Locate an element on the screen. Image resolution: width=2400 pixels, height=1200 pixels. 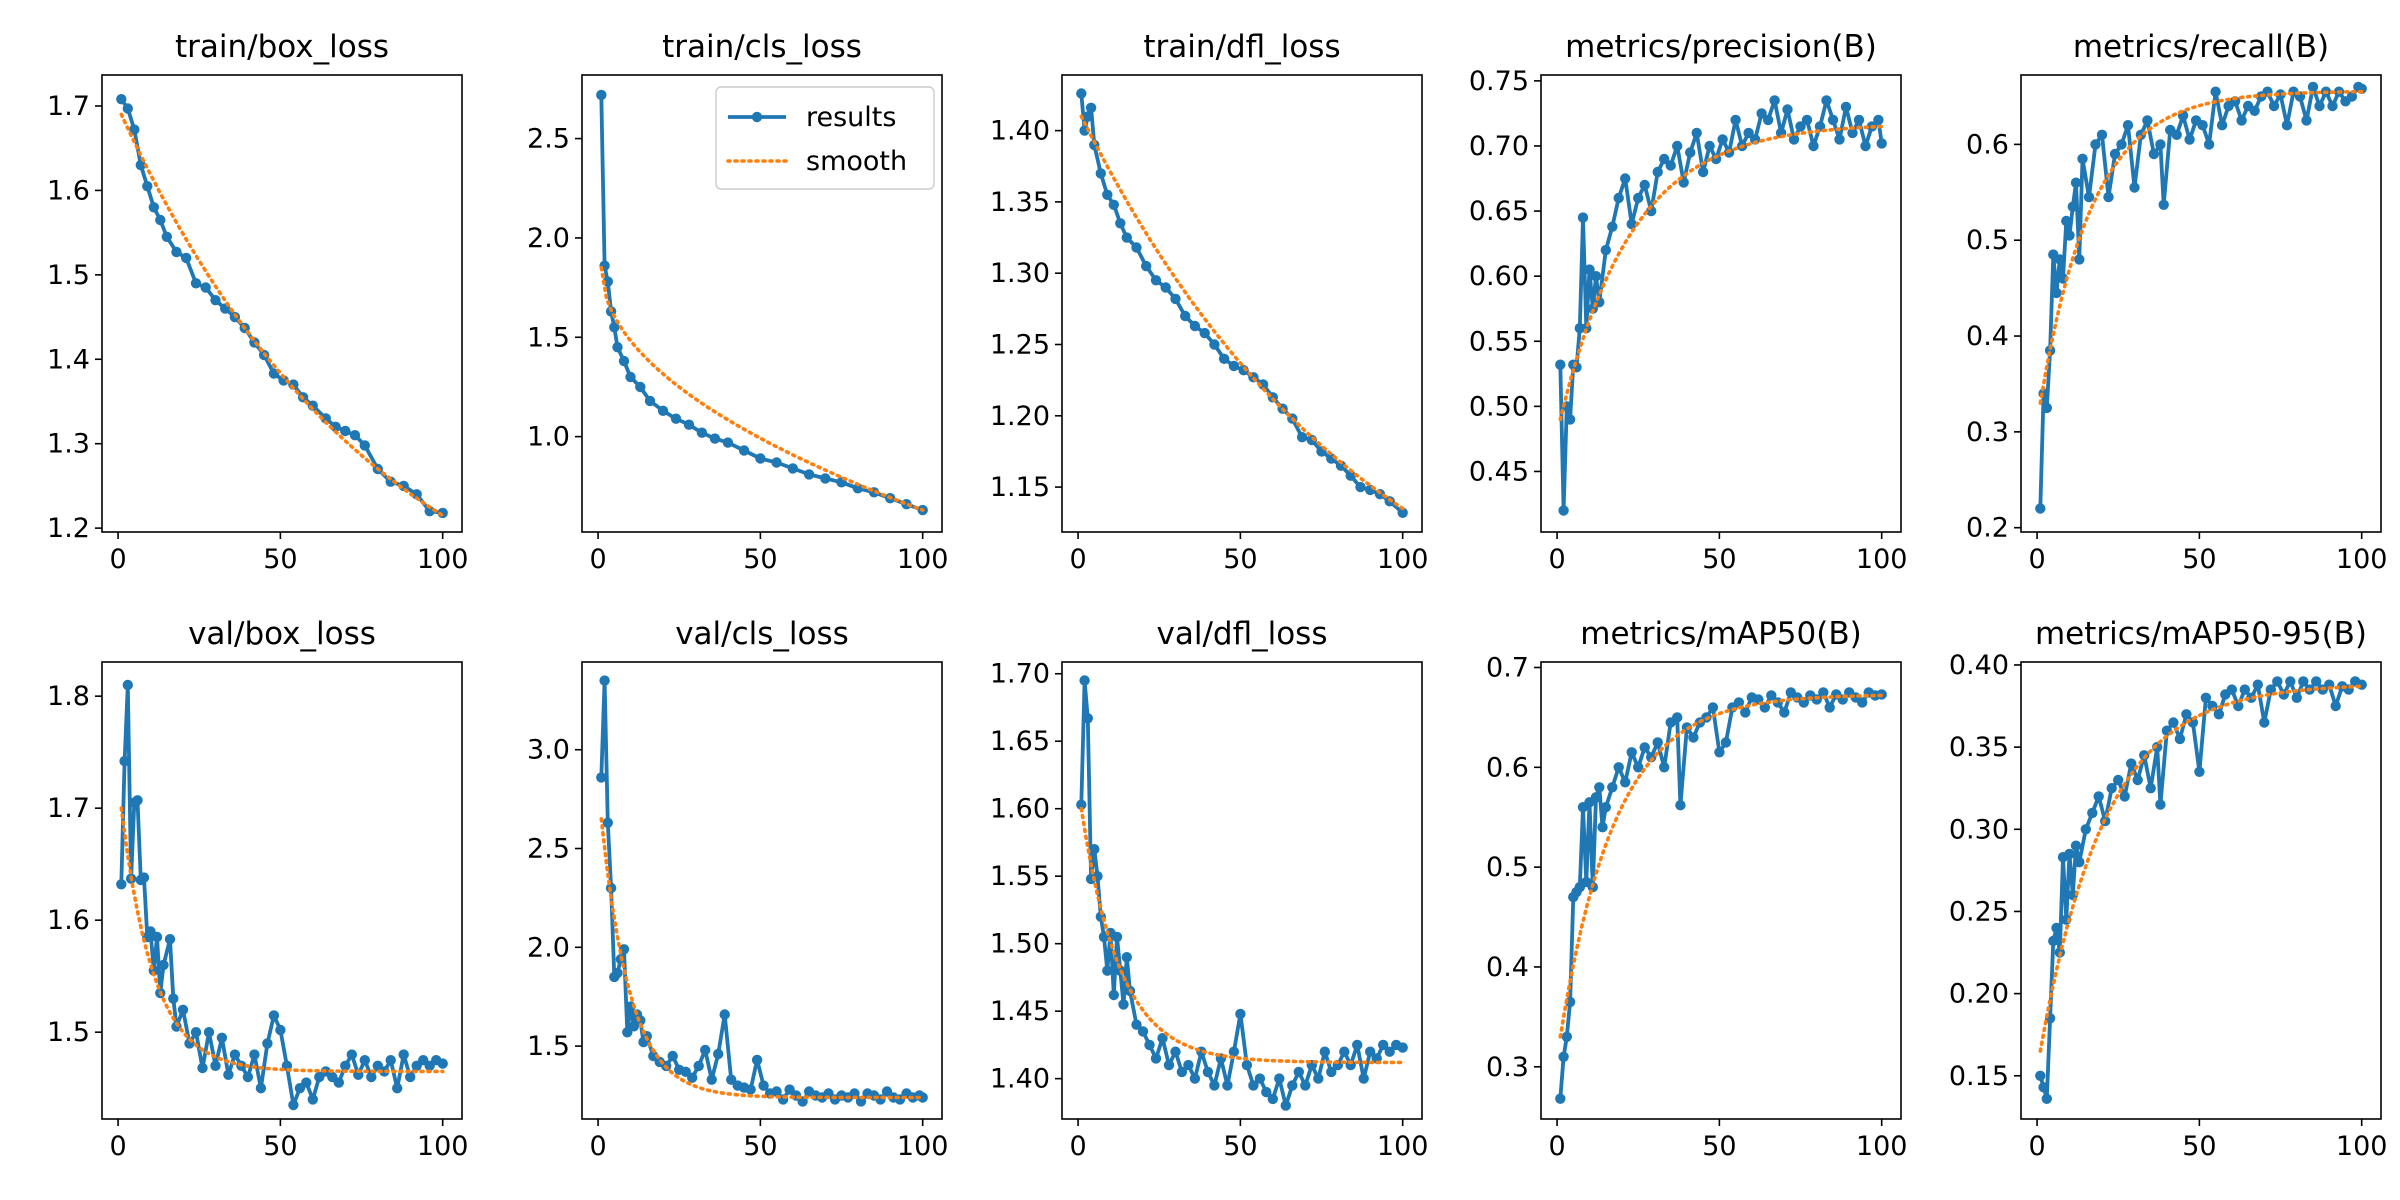
y-tick-label: 1.3 is located at coordinates (68, 444).